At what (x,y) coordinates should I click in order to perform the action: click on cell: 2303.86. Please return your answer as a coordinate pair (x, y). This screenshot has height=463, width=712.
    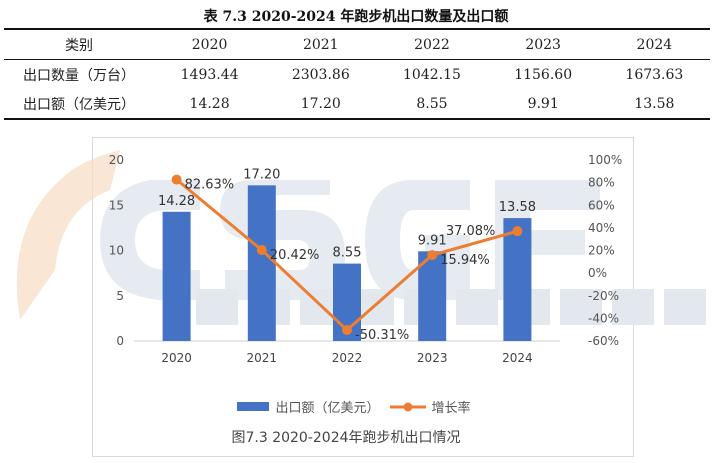
    Looking at the image, I should click on (320, 74).